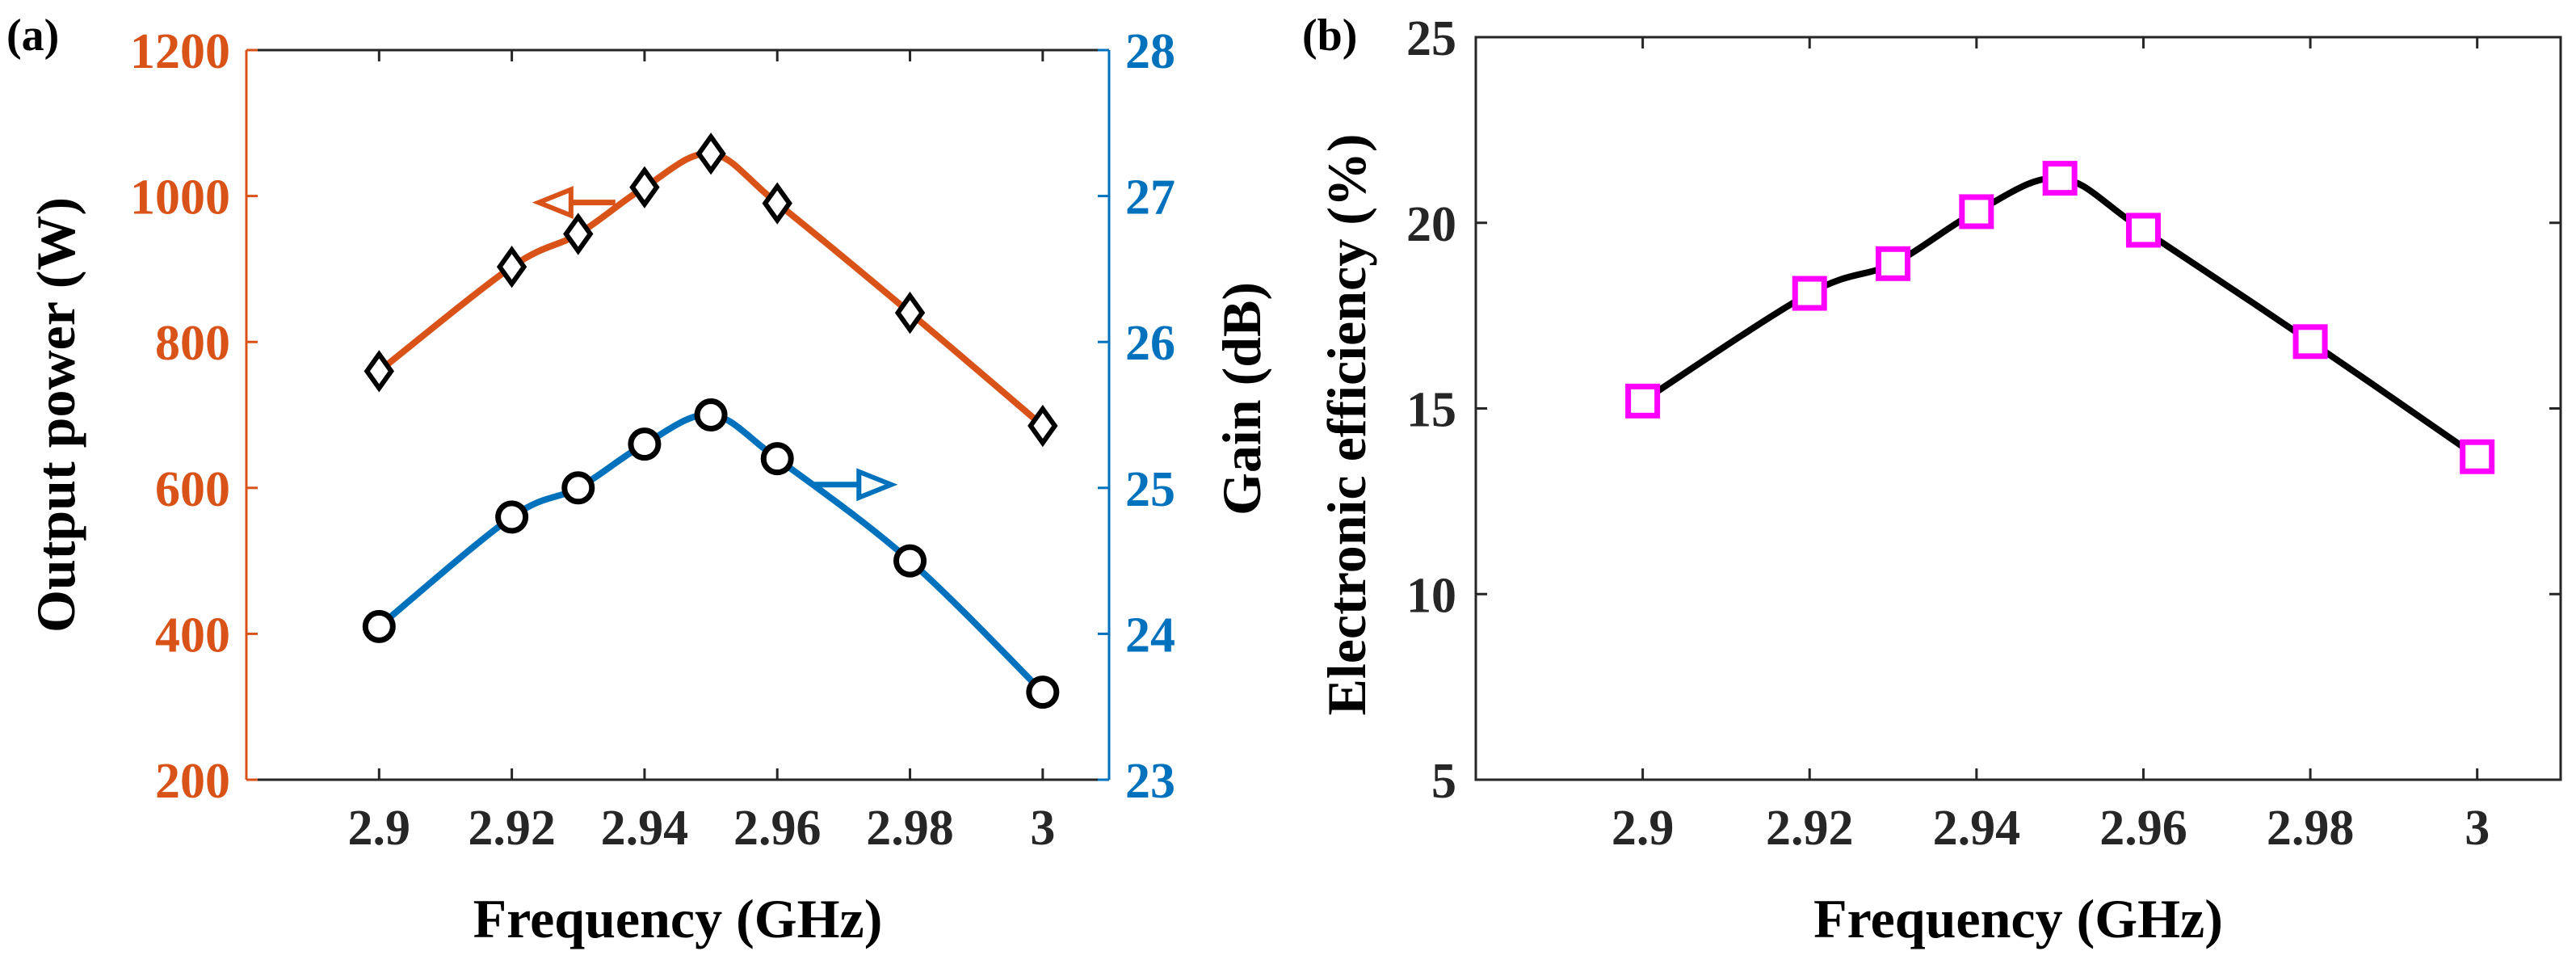 The width and height of the screenshot is (2576, 968). Describe the element at coordinates (1150, 197) in the screenshot. I see `right-y-tick-label: 27` at that location.